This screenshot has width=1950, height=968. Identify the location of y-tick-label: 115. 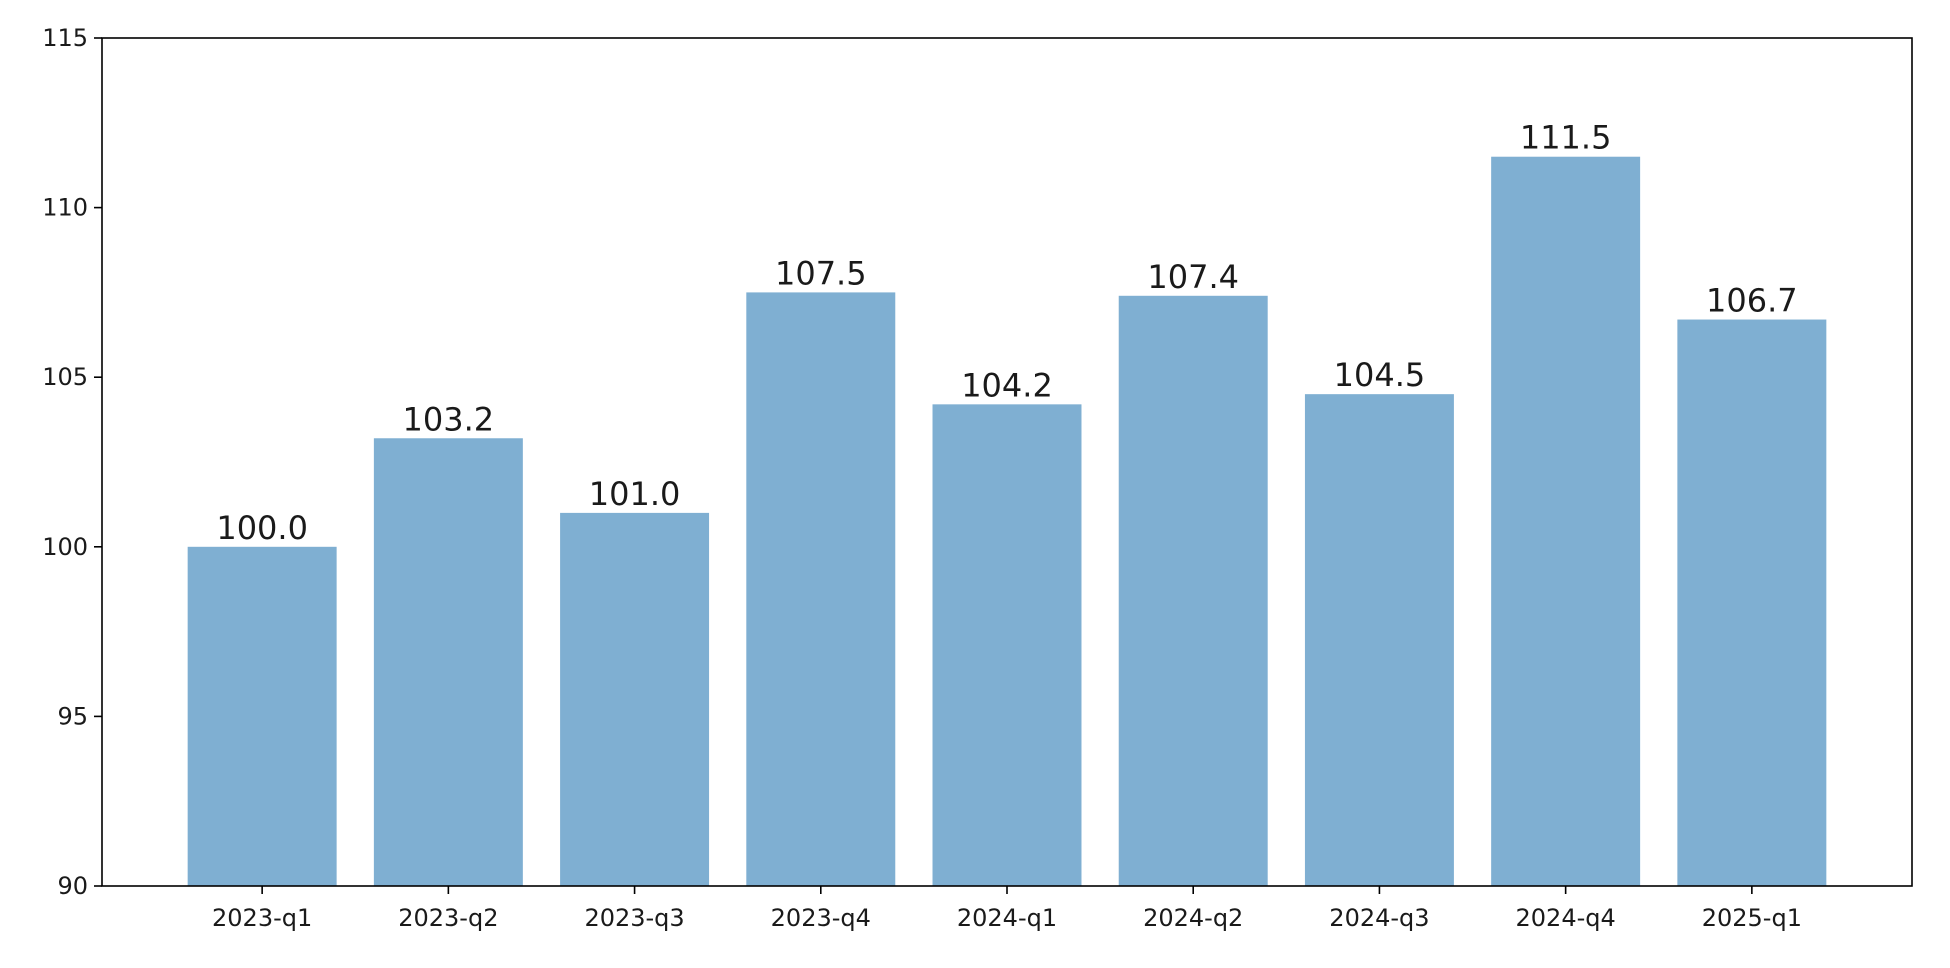
(65, 38).